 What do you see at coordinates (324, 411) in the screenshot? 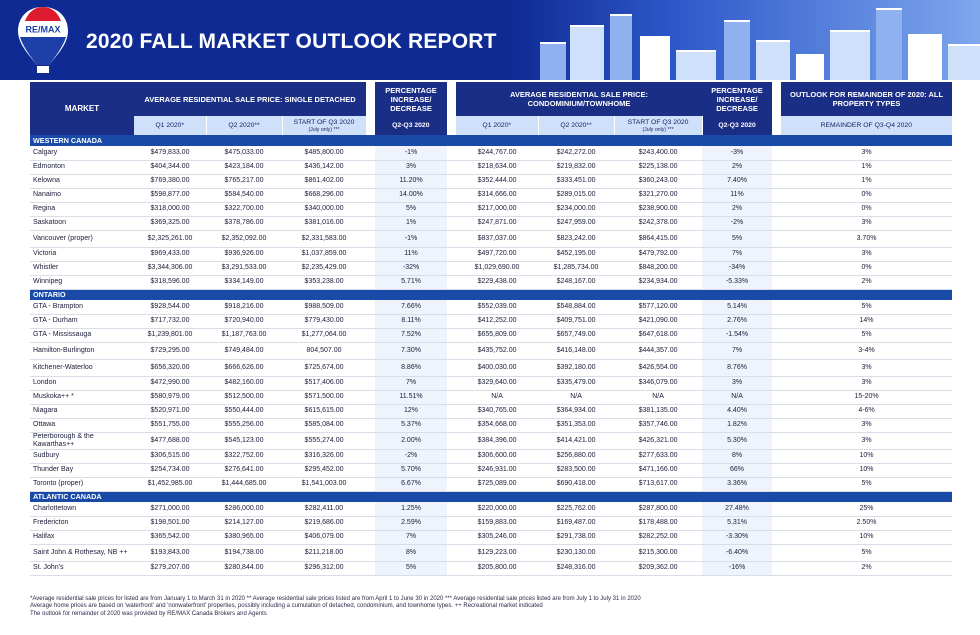
I see `sd-q3-cell: $615,615.00` at bounding box center [324, 411].